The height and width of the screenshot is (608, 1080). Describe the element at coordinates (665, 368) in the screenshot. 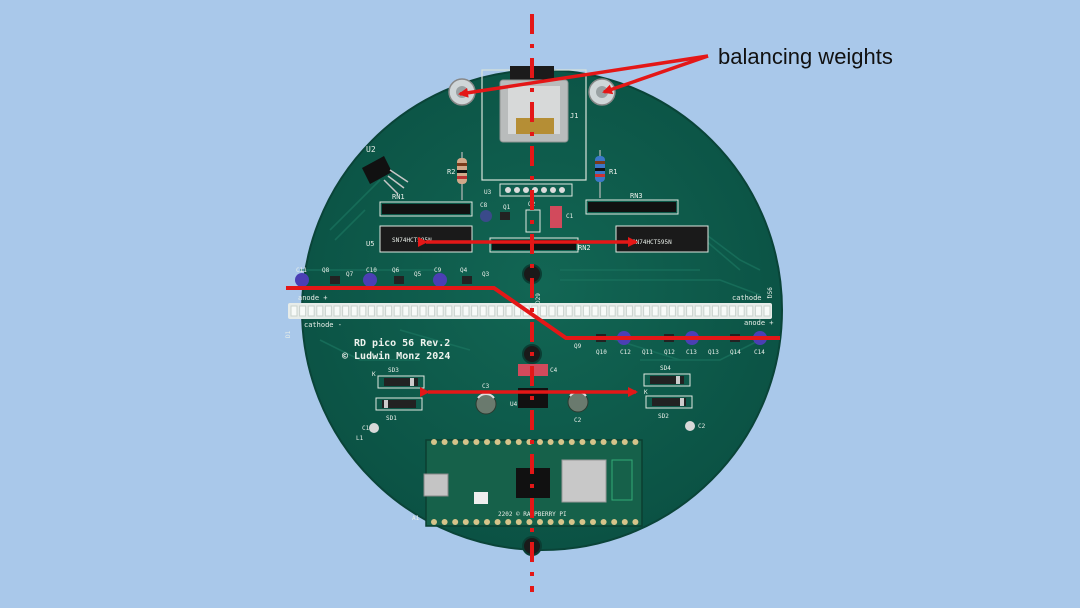

I see `svg-text: SD4` at that location.